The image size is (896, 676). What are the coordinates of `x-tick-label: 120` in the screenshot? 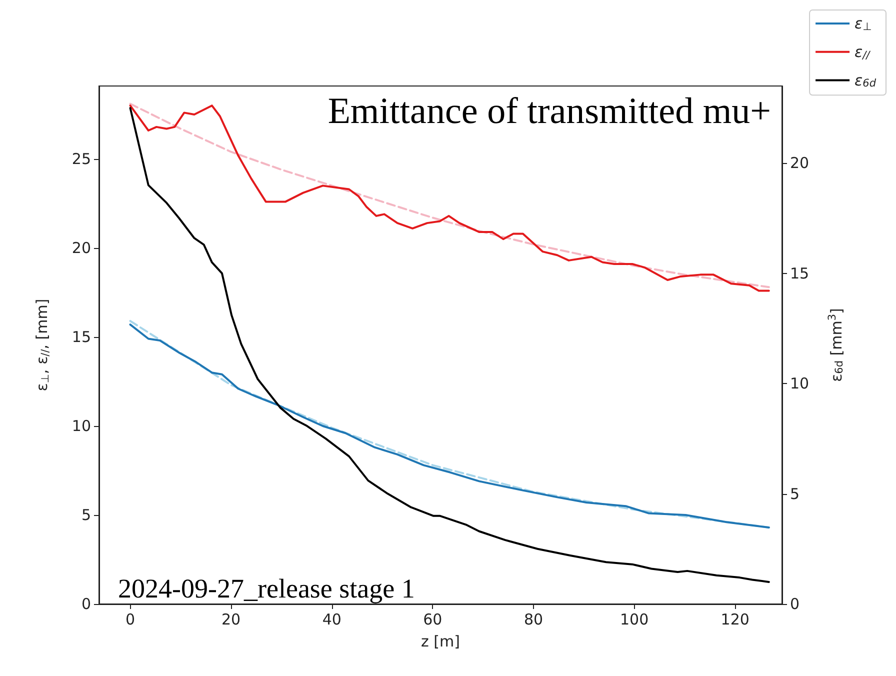 It's located at (735, 619).